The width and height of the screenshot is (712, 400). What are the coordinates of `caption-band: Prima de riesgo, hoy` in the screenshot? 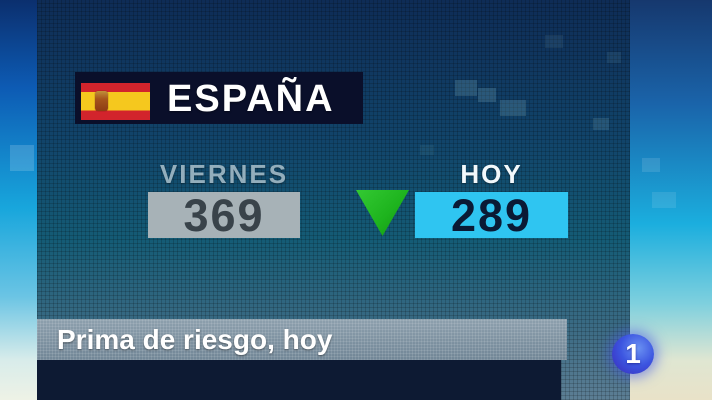 It's located at (302, 339).